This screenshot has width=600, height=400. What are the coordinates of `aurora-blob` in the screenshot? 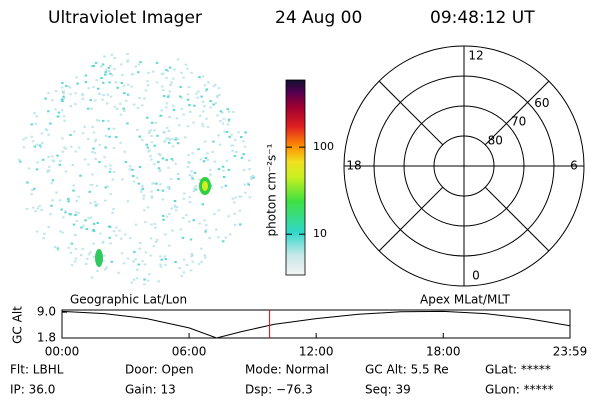 It's located at (99, 258).